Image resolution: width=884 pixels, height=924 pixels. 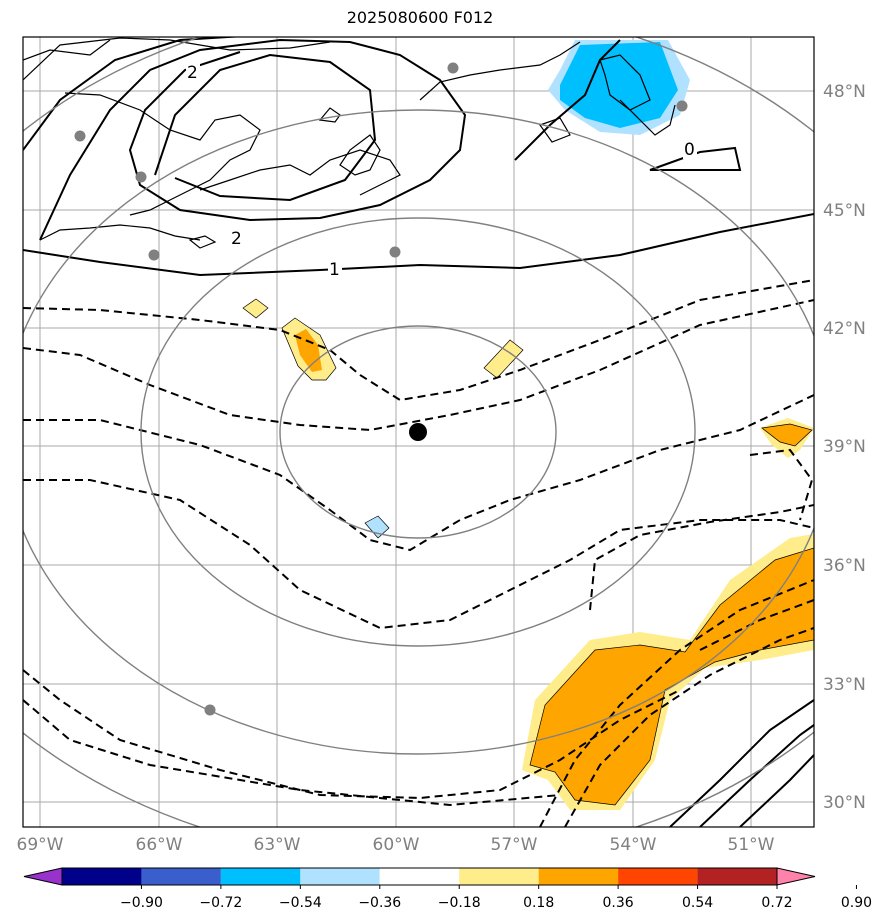 I want to click on storm-center-marker, so click(x=418, y=432).